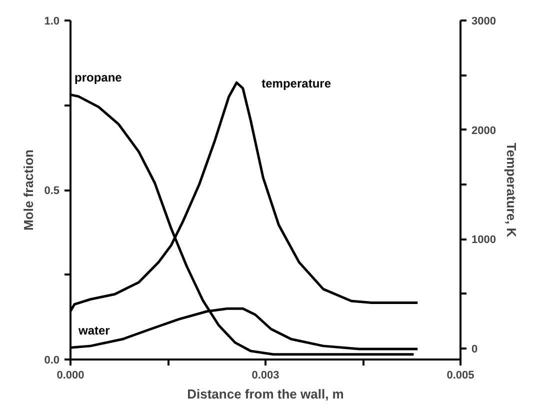  I want to click on y-tick-label: 0.5, so click(52, 191).